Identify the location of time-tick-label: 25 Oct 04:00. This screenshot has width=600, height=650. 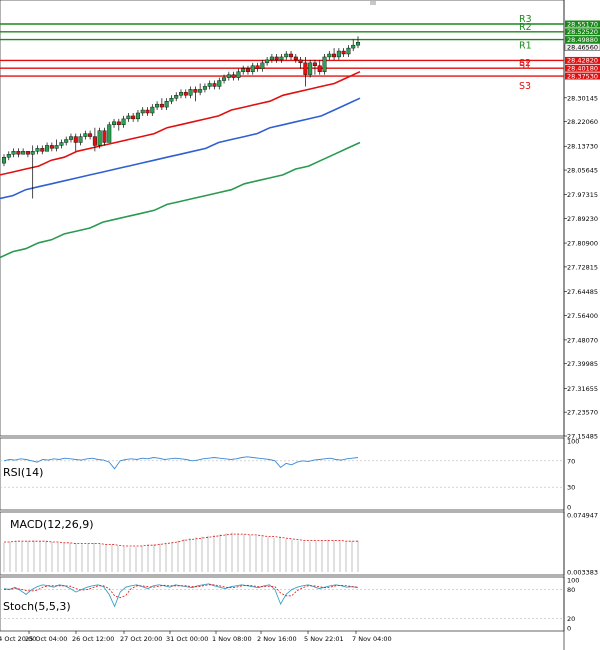
(46, 639).